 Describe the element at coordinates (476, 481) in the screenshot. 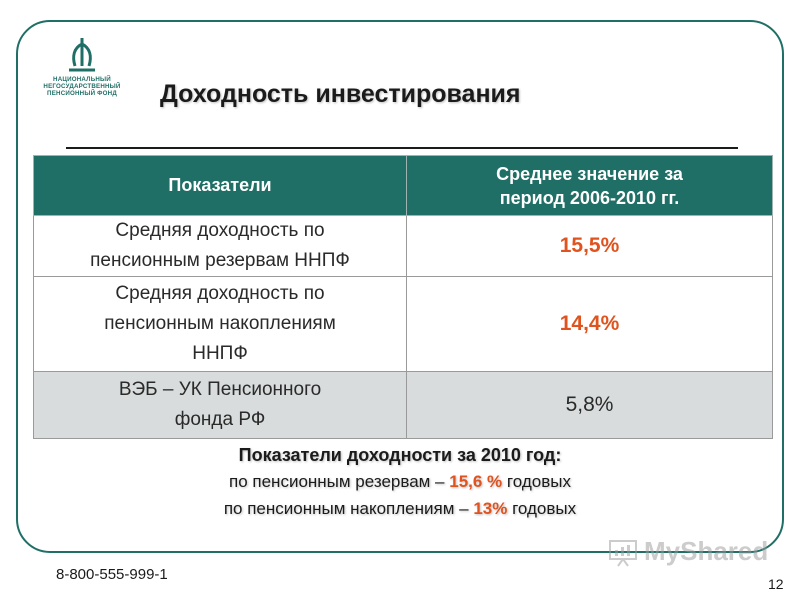

I see `summary-line-reserves-value: 15,6 %` at that location.